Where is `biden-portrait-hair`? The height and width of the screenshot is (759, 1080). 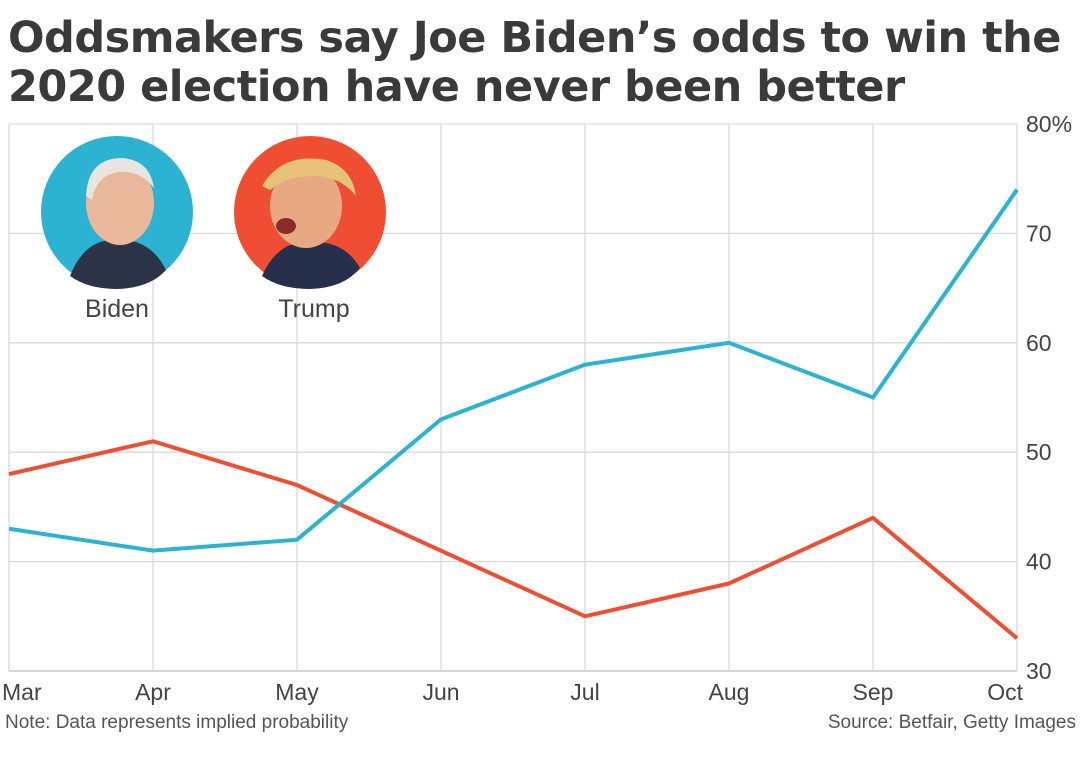
biden-portrait-hair is located at coordinates (120, 179).